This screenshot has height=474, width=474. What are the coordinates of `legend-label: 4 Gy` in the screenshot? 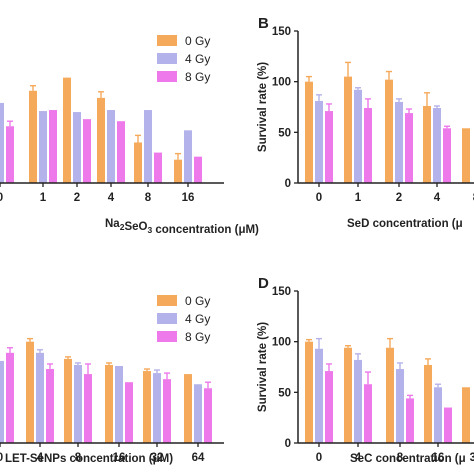 It's located at (197, 319).